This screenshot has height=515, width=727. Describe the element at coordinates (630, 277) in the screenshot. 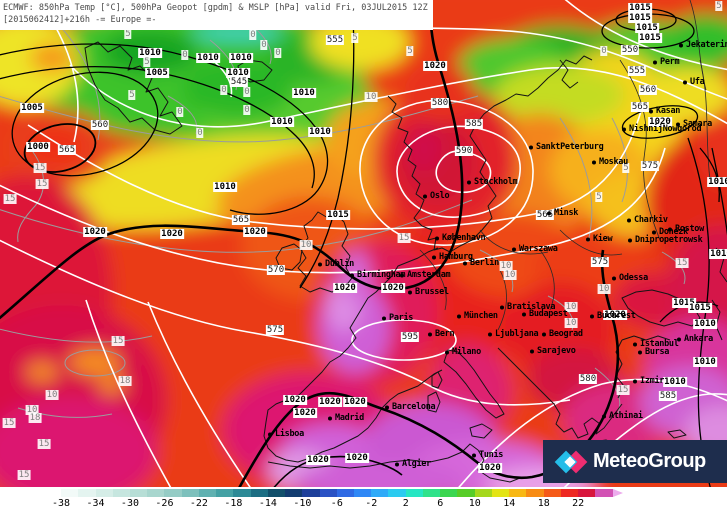

I see `city-marker: Odessa` at that location.